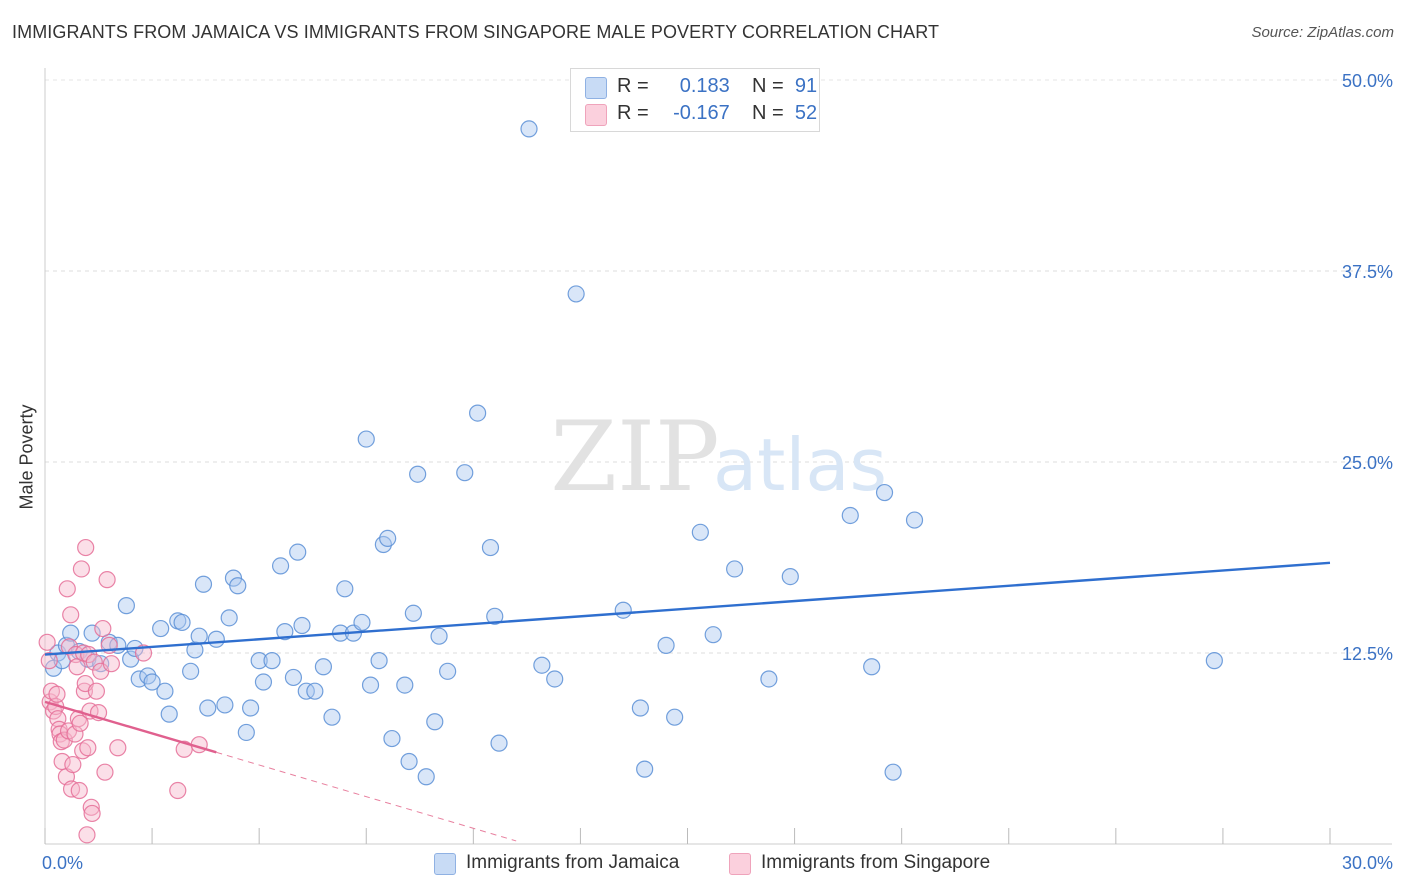 This screenshot has width=1406, height=892. What do you see at coordinates (62, 863) in the screenshot?
I see `x-tick-label: 0.0%` at bounding box center [62, 863].